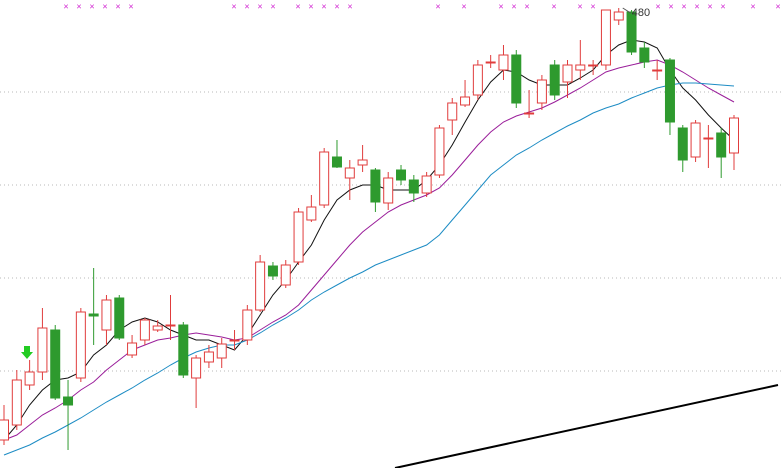 The height and width of the screenshot is (468, 782). I want to click on high-pointer, so click(627, 10).